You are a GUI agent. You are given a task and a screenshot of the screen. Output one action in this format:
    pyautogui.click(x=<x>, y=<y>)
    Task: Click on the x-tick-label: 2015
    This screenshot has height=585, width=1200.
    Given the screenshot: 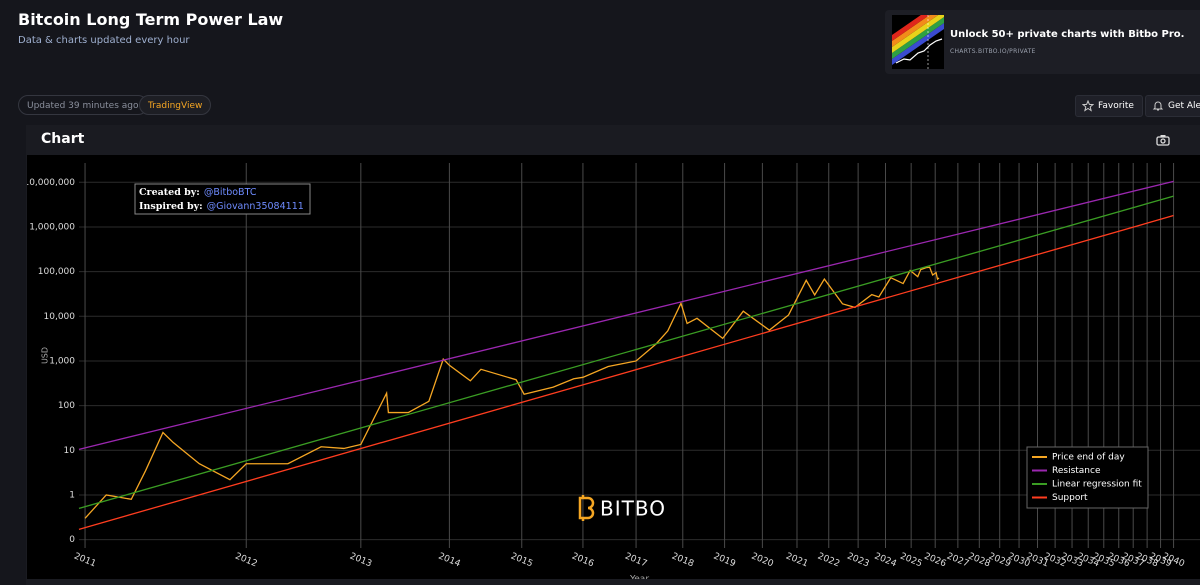 What is the action you would take?
    pyautogui.click(x=521, y=561)
    